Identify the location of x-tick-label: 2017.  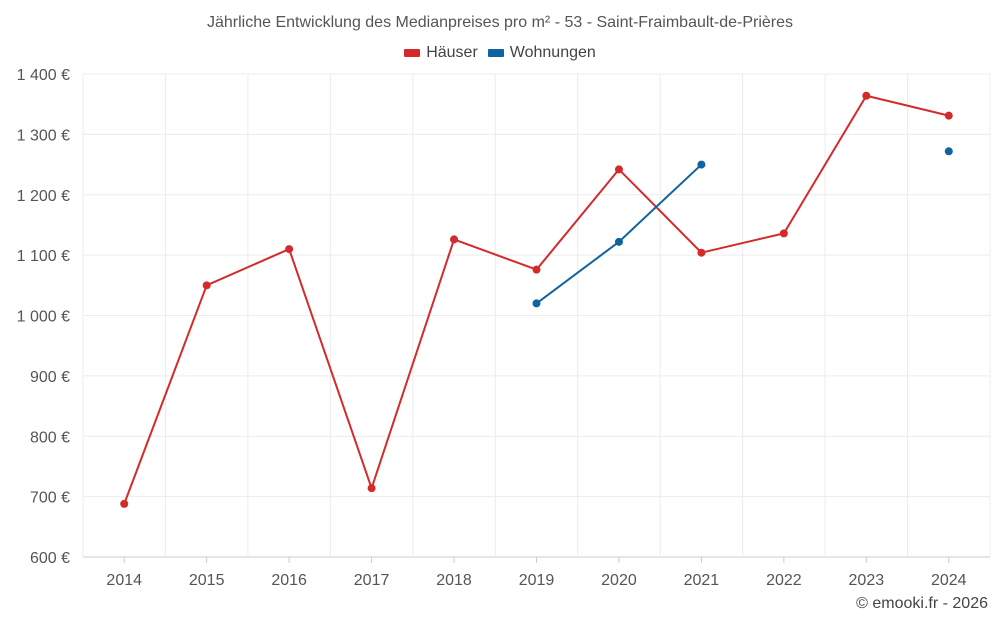
(372, 580).